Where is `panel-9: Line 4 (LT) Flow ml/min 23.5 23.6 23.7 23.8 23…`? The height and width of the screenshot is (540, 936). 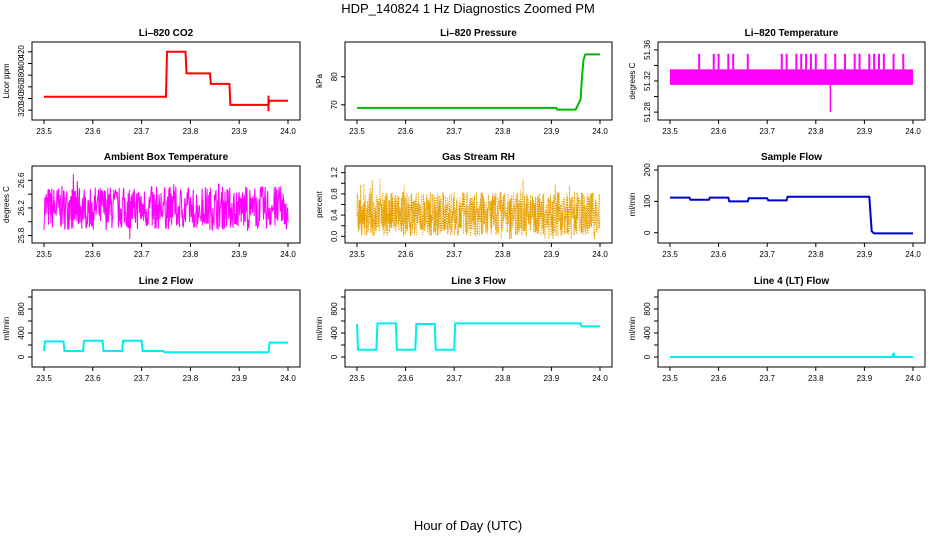
panel-9: Line 4 (LT) Flow ml/min 23.5 23.6 23.7 23.8 23… is located at coordinates (777, 329).